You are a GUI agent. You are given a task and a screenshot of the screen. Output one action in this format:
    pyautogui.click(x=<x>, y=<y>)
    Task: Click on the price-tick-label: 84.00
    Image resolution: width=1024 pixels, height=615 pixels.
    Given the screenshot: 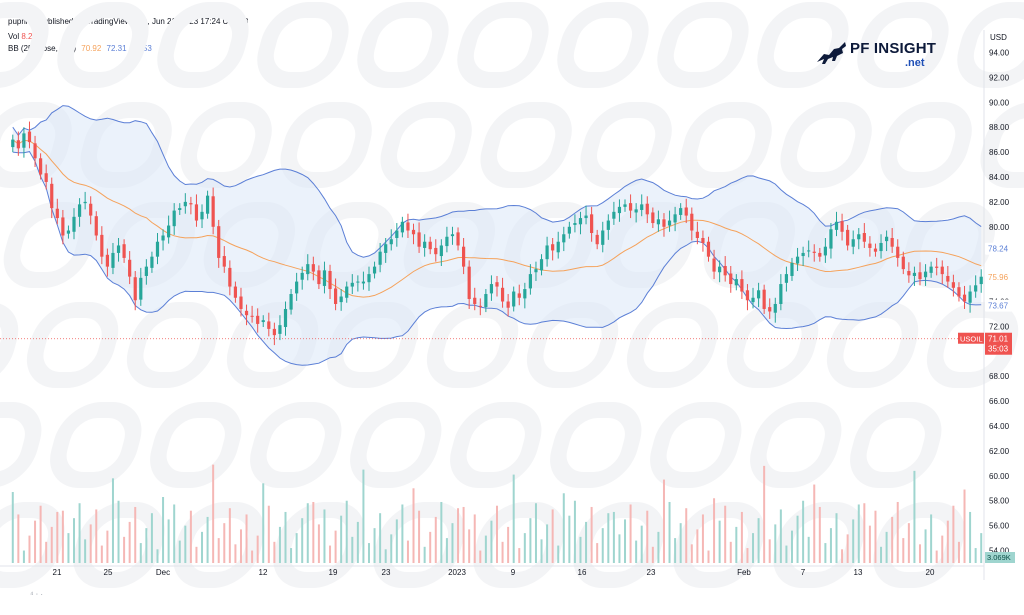 What is the action you would take?
    pyautogui.click(x=999, y=177)
    